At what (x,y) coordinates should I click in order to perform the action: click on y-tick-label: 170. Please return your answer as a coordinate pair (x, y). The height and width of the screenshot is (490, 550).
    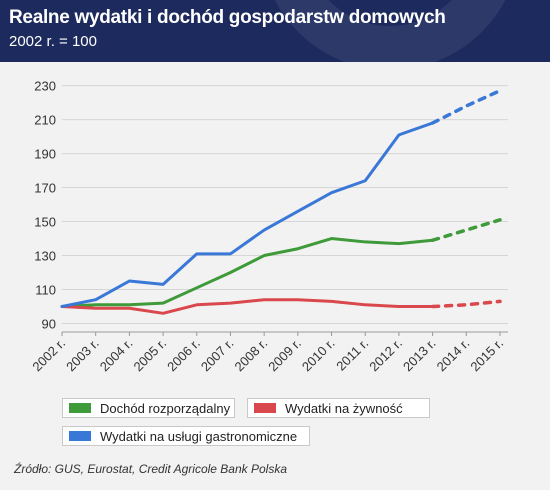
    Looking at the image, I should click on (45, 188).